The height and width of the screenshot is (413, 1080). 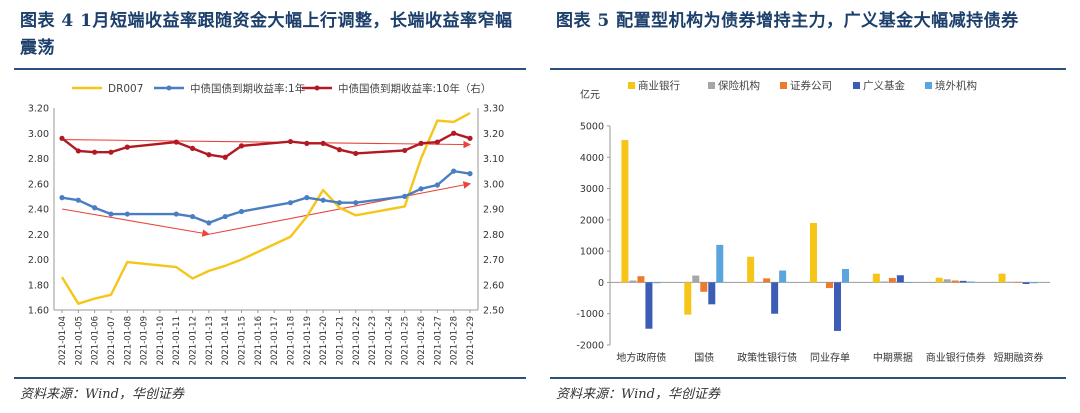 I want to click on x-tick-label: 2021-01-04, so click(x=63, y=340).